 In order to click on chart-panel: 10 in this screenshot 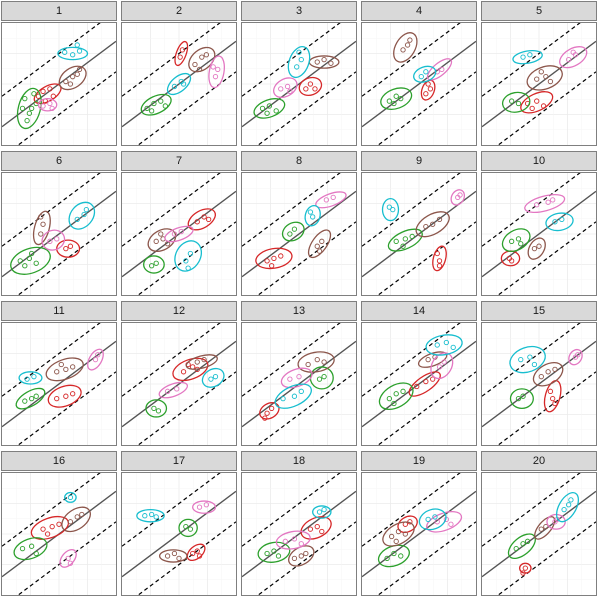, I will do `click(539, 223)`.